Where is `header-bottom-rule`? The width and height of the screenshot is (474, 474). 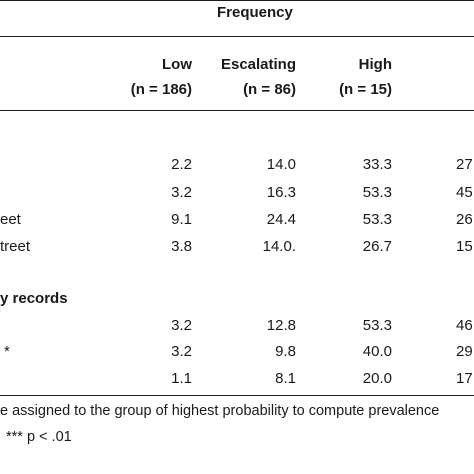 header-bottom-rule is located at coordinates (237, 110).